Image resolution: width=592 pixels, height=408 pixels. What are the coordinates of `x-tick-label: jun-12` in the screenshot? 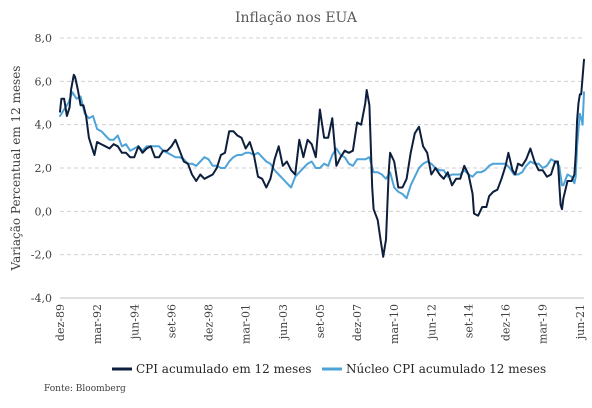 It's located at (431, 322).